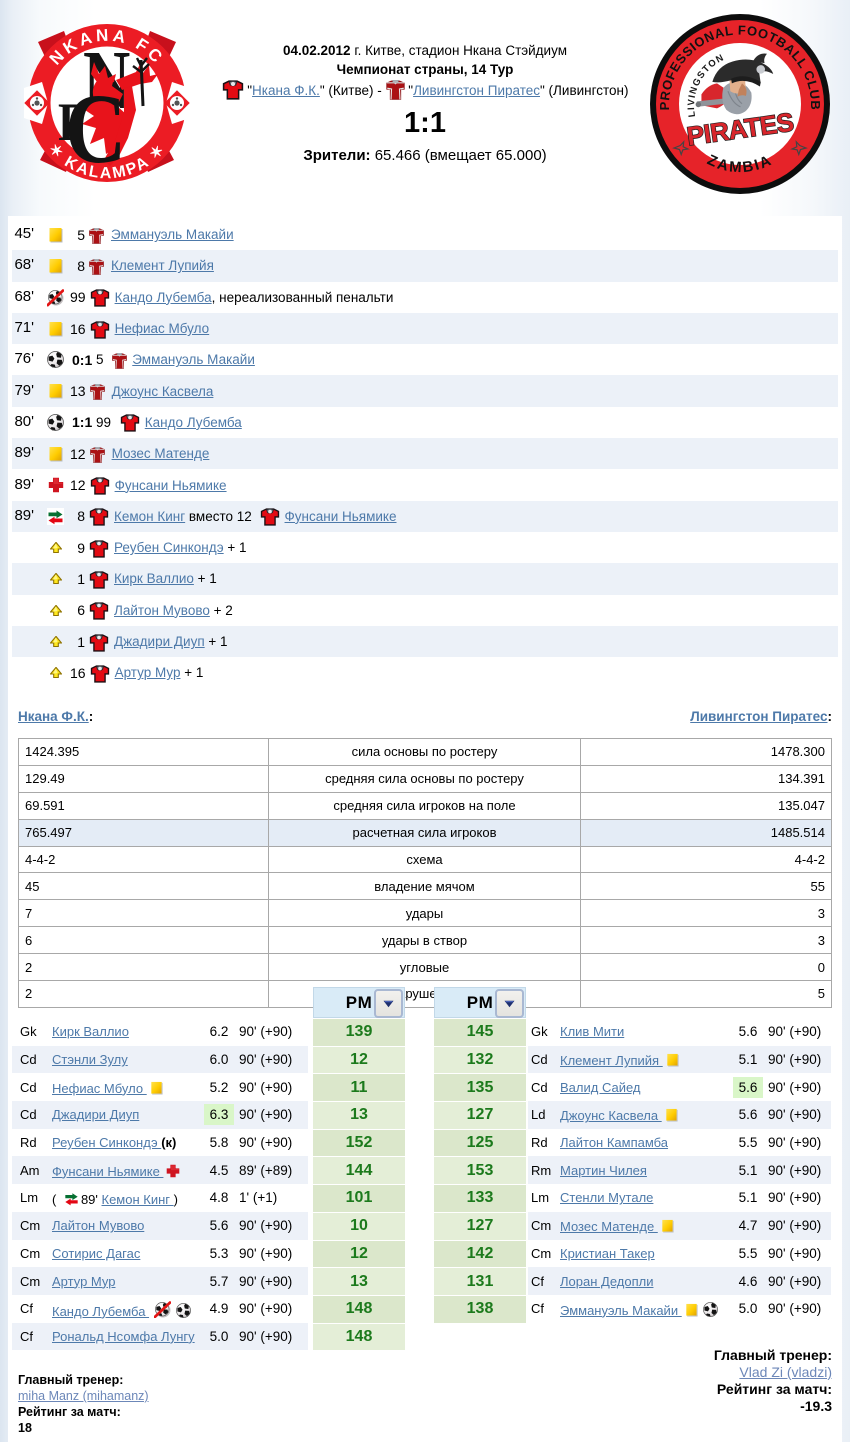 Image resolution: width=850 pixels, height=1442 pixels. Describe the element at coordinates (95, 129) in the screenshot. I see `svg-text: C` at that location.